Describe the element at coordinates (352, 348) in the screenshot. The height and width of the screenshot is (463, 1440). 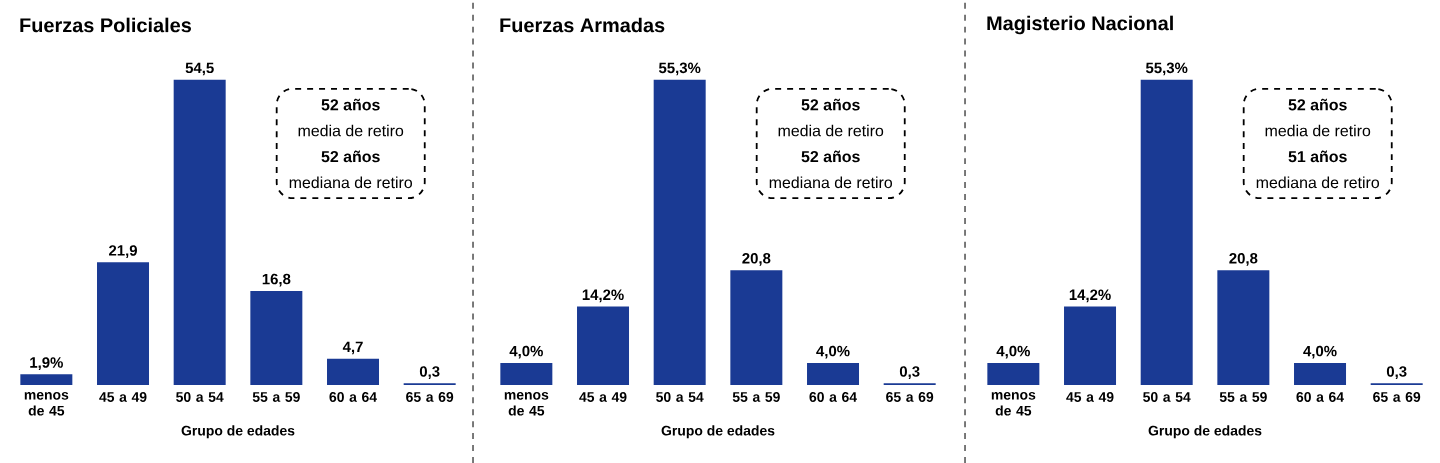
I see `data-label: 4,7` at that location.